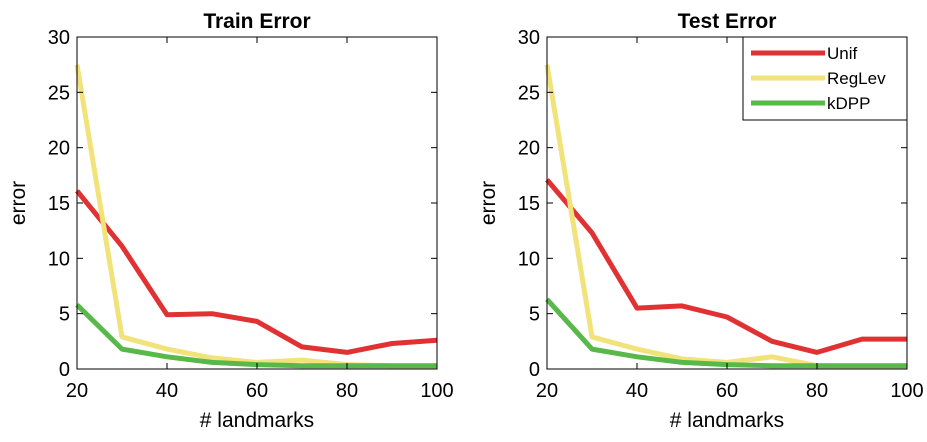  What do you see at coordinates (842, 53) in the screenshot?
I see `legend-label-unif: Unif` at bounding box center [842, 53].